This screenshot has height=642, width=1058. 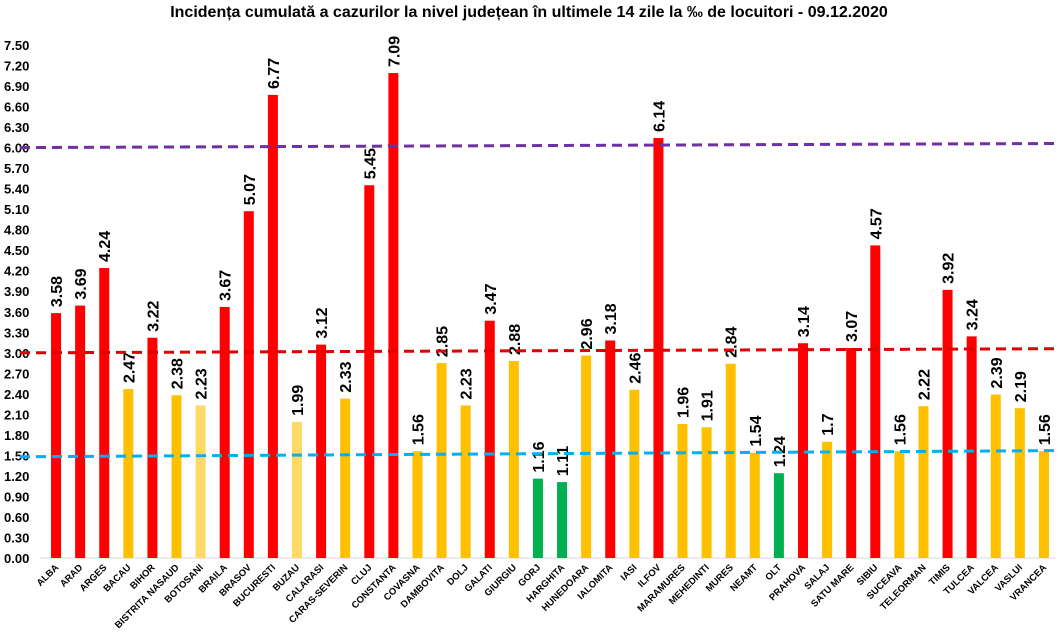 I want to click on x-tick-label: IASI, so click(x=629, y=572).